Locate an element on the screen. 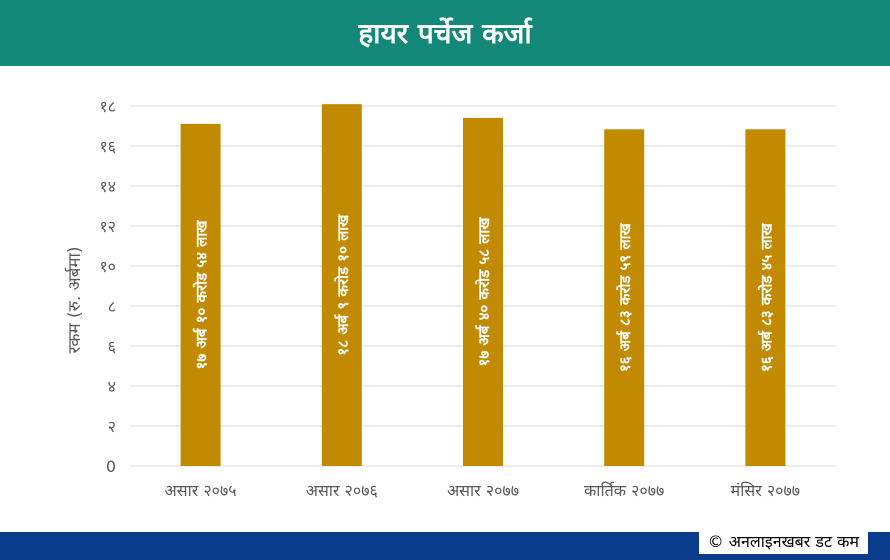 The width and height of the screenshot is (890, 560). y-tick-label: १४ is located at coordinates (107, 186).